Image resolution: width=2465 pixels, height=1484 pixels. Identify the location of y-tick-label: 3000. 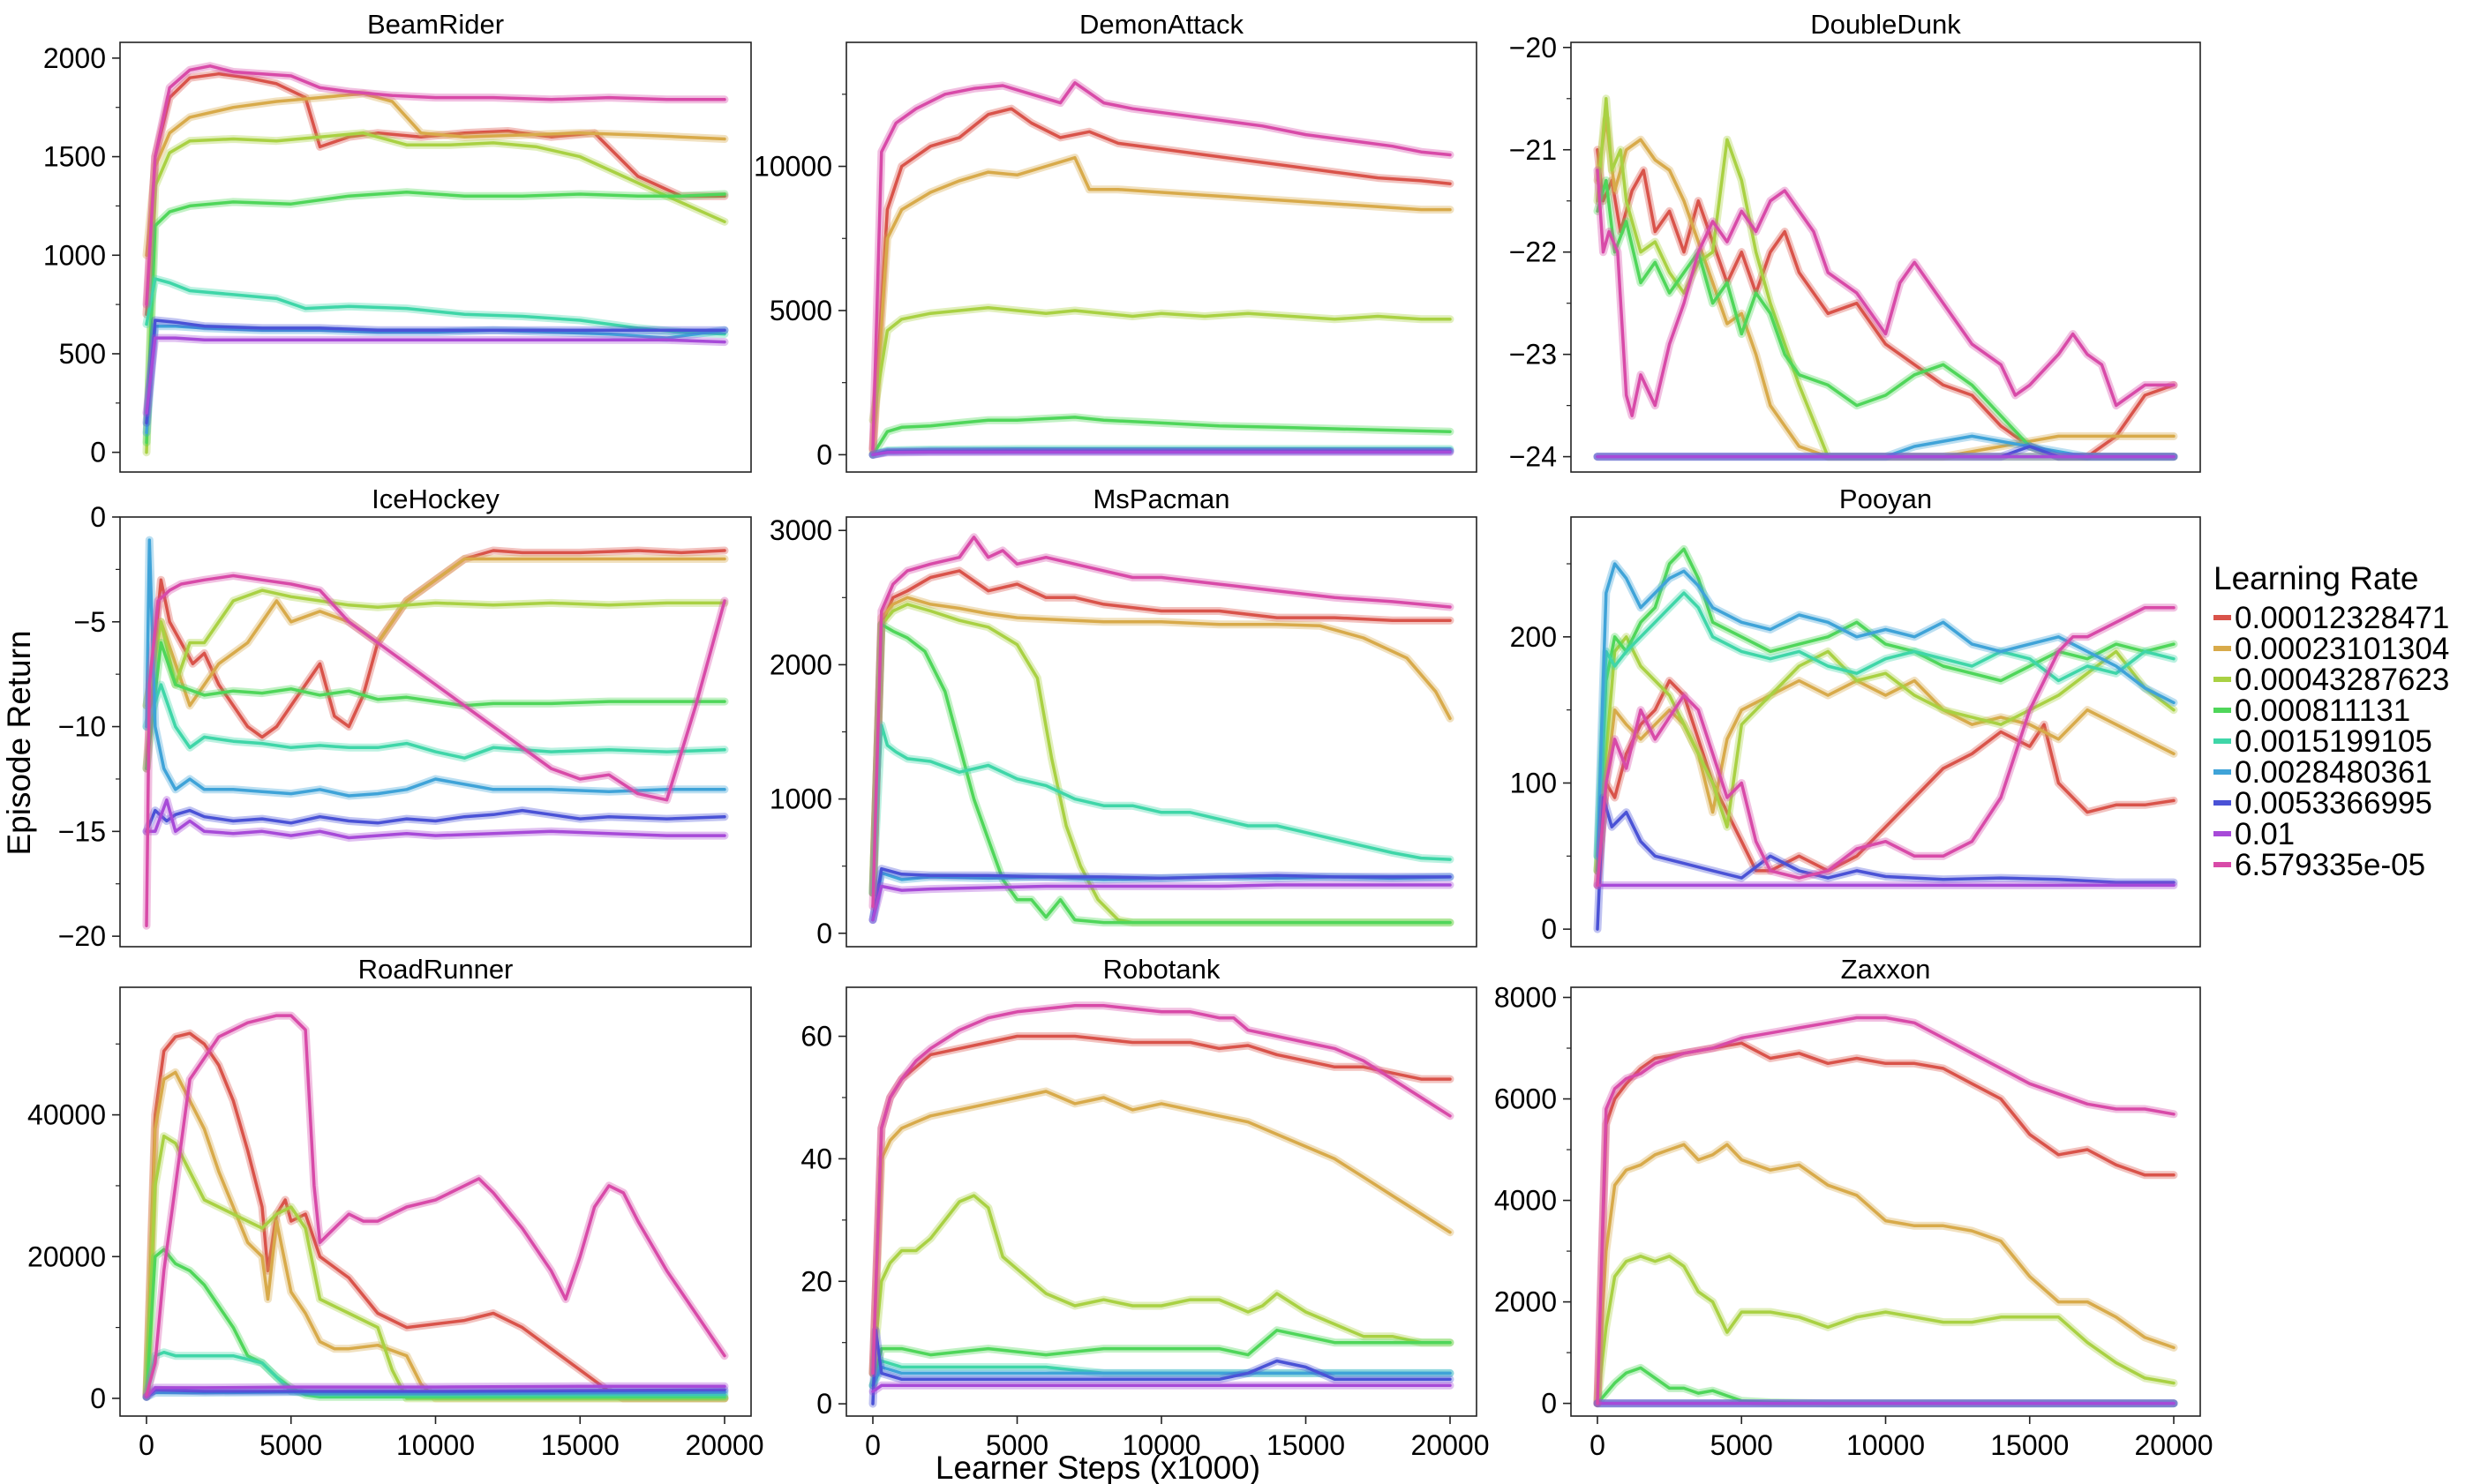
(801, 530).